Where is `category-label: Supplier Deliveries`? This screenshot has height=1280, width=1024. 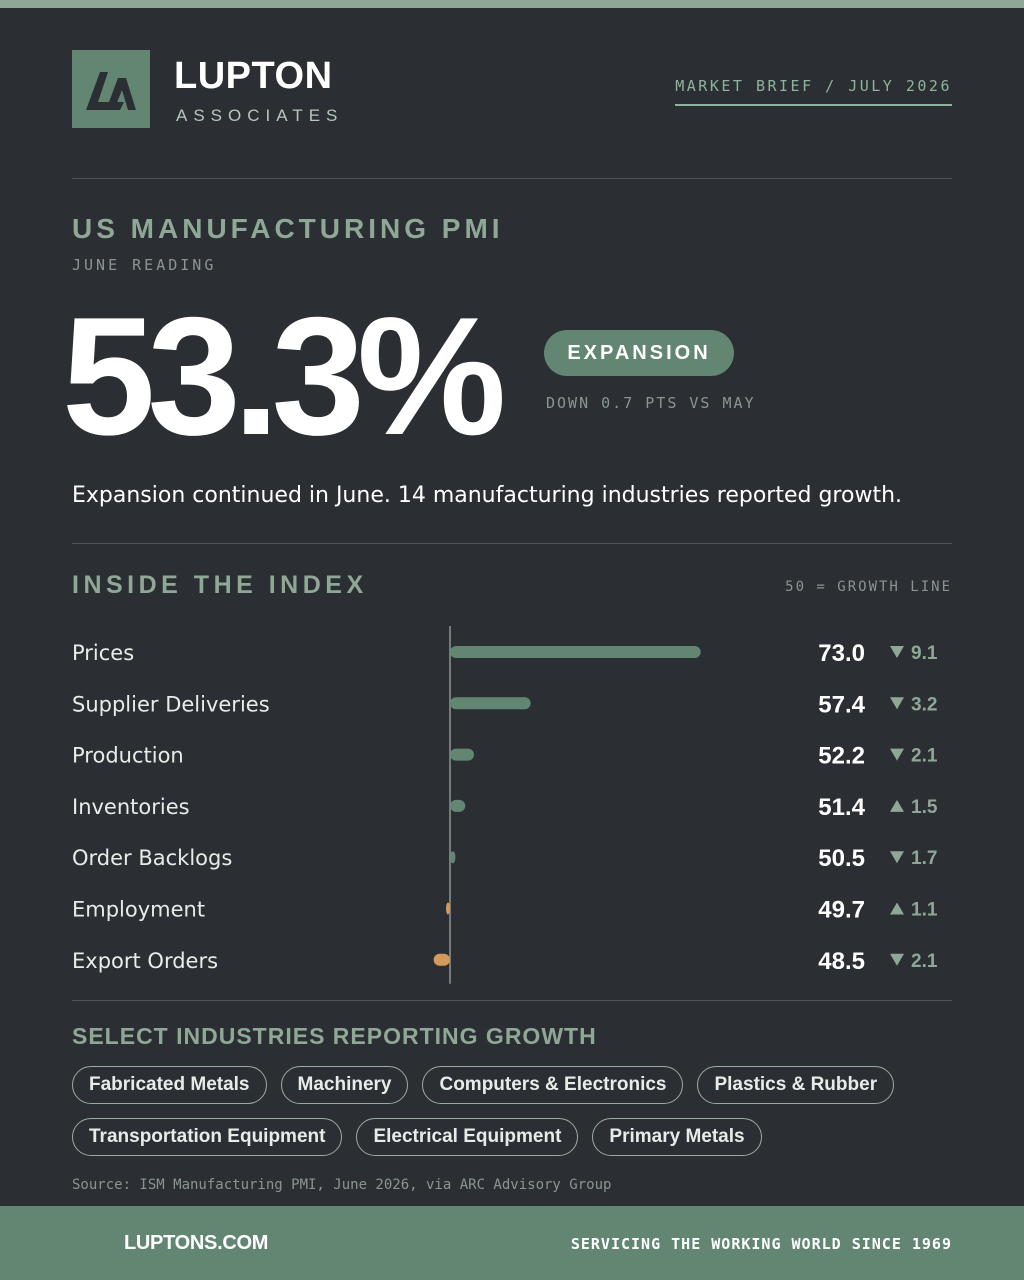
category-label: Supplier Deliveries is located at coordinates (171, 704).